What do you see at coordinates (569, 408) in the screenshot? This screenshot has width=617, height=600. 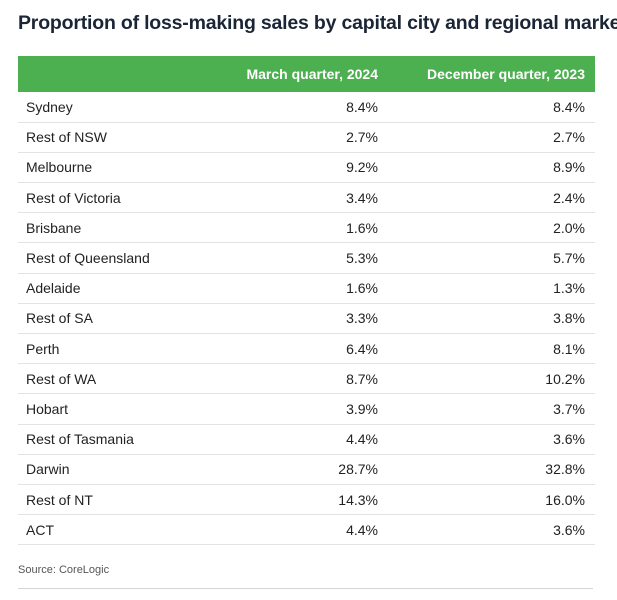 I see `december-2023-value-cell: 3.7%` at bounding box center [569, 408].